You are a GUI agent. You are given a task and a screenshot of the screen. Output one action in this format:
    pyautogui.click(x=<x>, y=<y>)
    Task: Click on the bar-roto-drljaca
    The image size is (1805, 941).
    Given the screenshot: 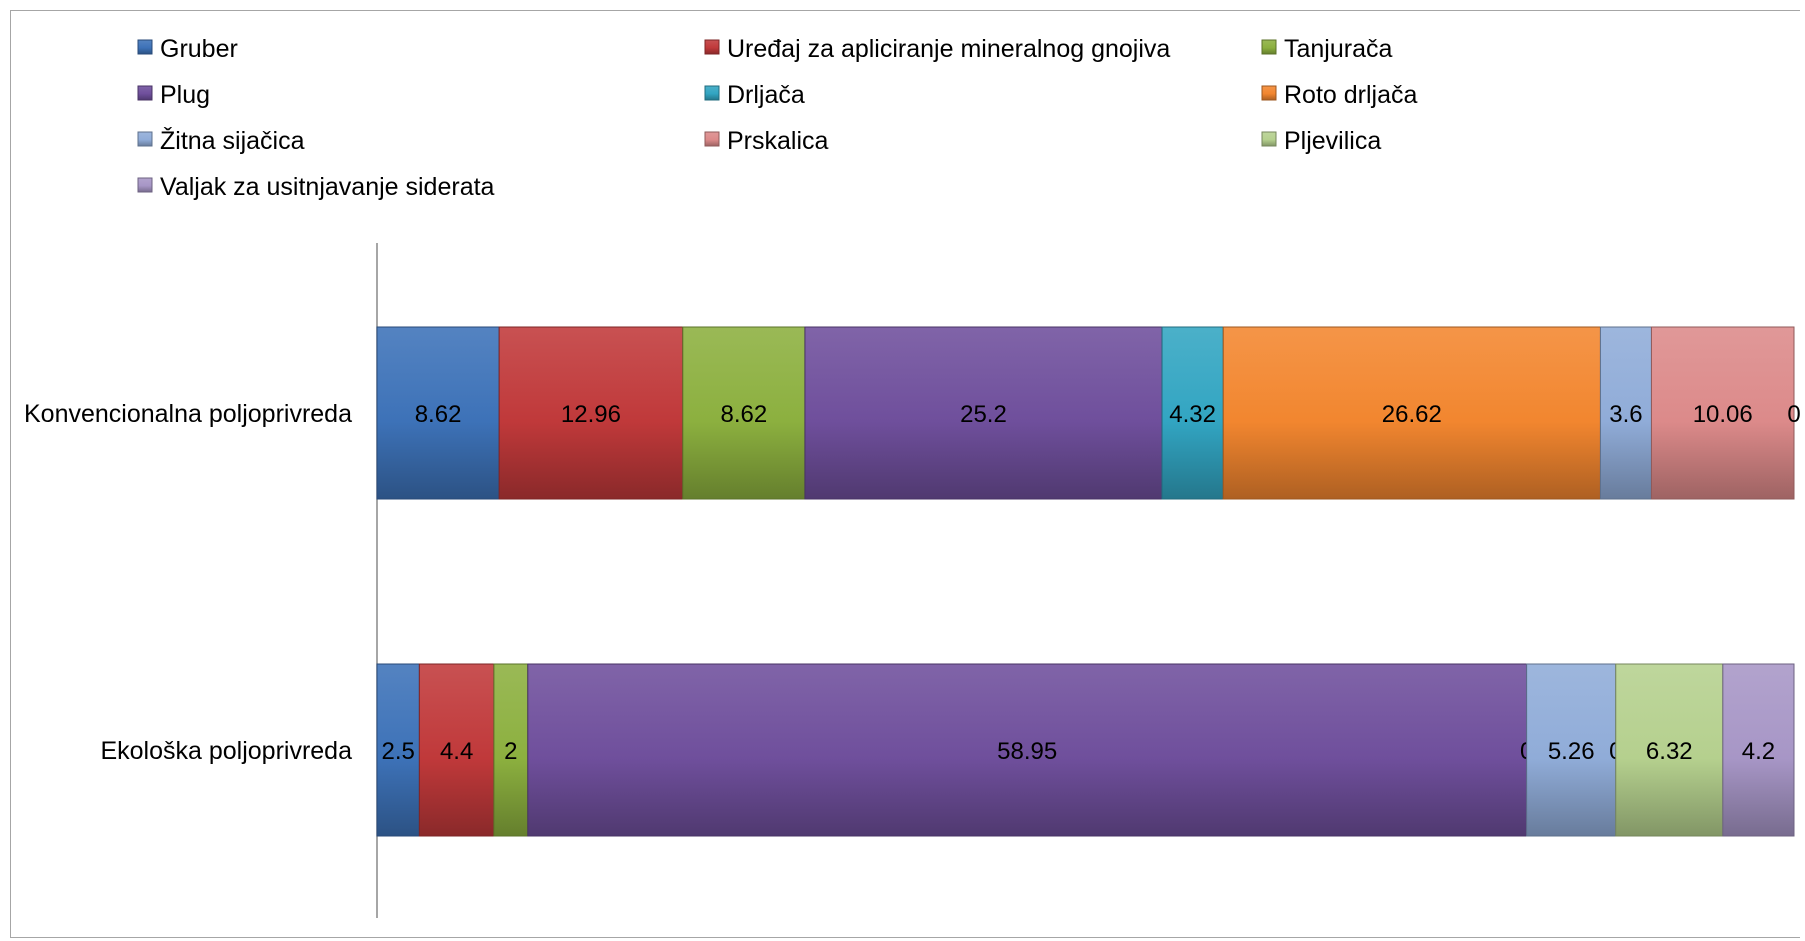 What is the action you would take?
    pyautogui.click(x=1411, y=413)
    